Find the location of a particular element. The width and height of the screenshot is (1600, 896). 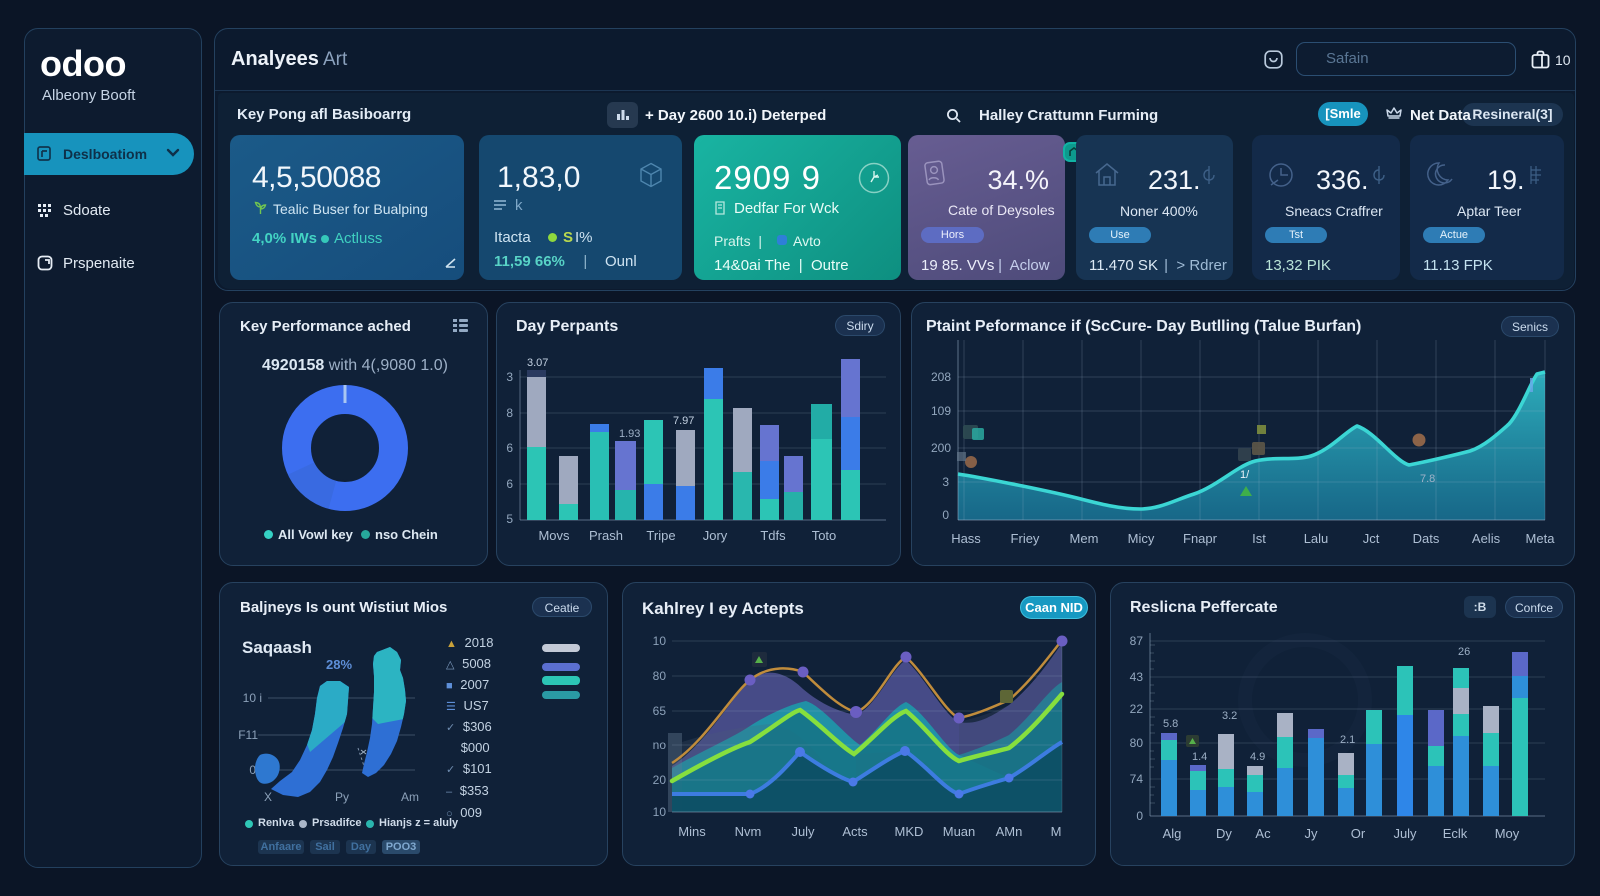

svg-text: Lalu is located at coordinates (1316, 538).